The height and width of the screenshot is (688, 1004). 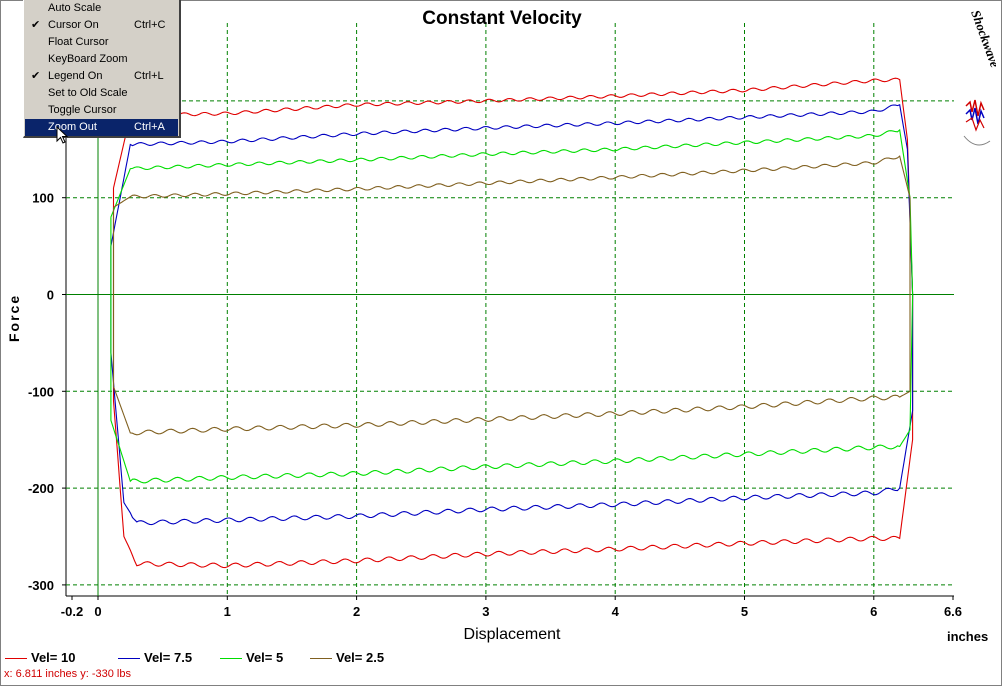 I want to click on cursor-readout: x: 6.811 inches y: -330 lbs, so click(x=67, y=674).